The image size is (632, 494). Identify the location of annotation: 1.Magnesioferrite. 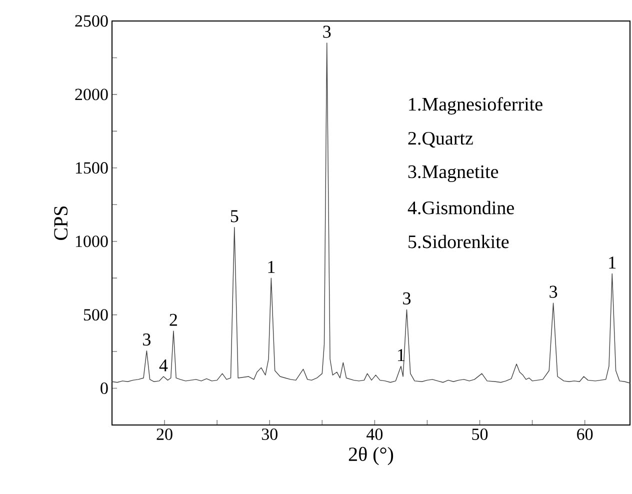
(475, 106).